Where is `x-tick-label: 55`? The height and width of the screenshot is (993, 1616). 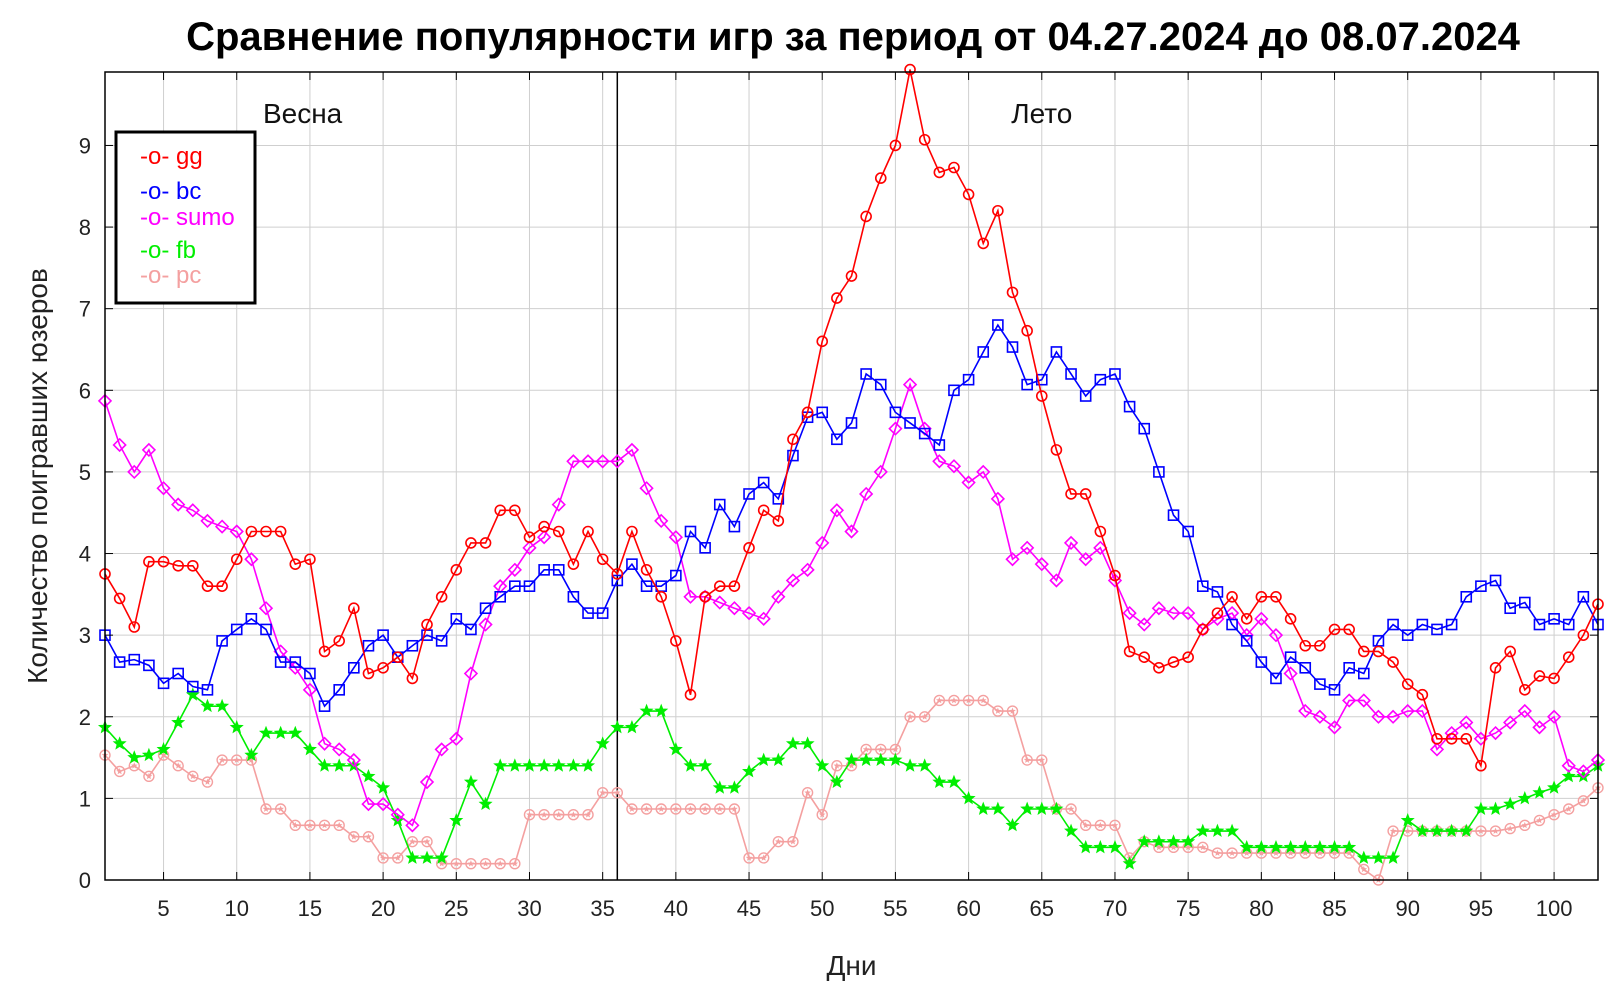 x-tick-label: 55 is located at coordinates (895, 908).